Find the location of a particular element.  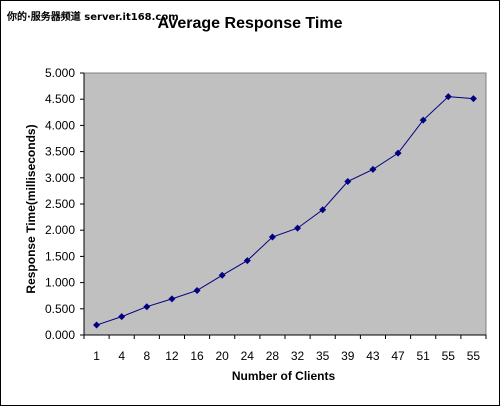

x-tick-label: 39 is located at coordinates (348, 356).